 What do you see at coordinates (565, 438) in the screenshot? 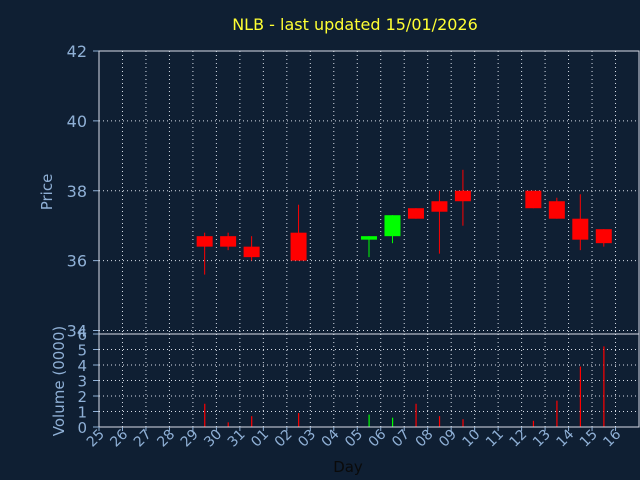
I see `x-tick-label: 14` at bounding box center [565, 438].